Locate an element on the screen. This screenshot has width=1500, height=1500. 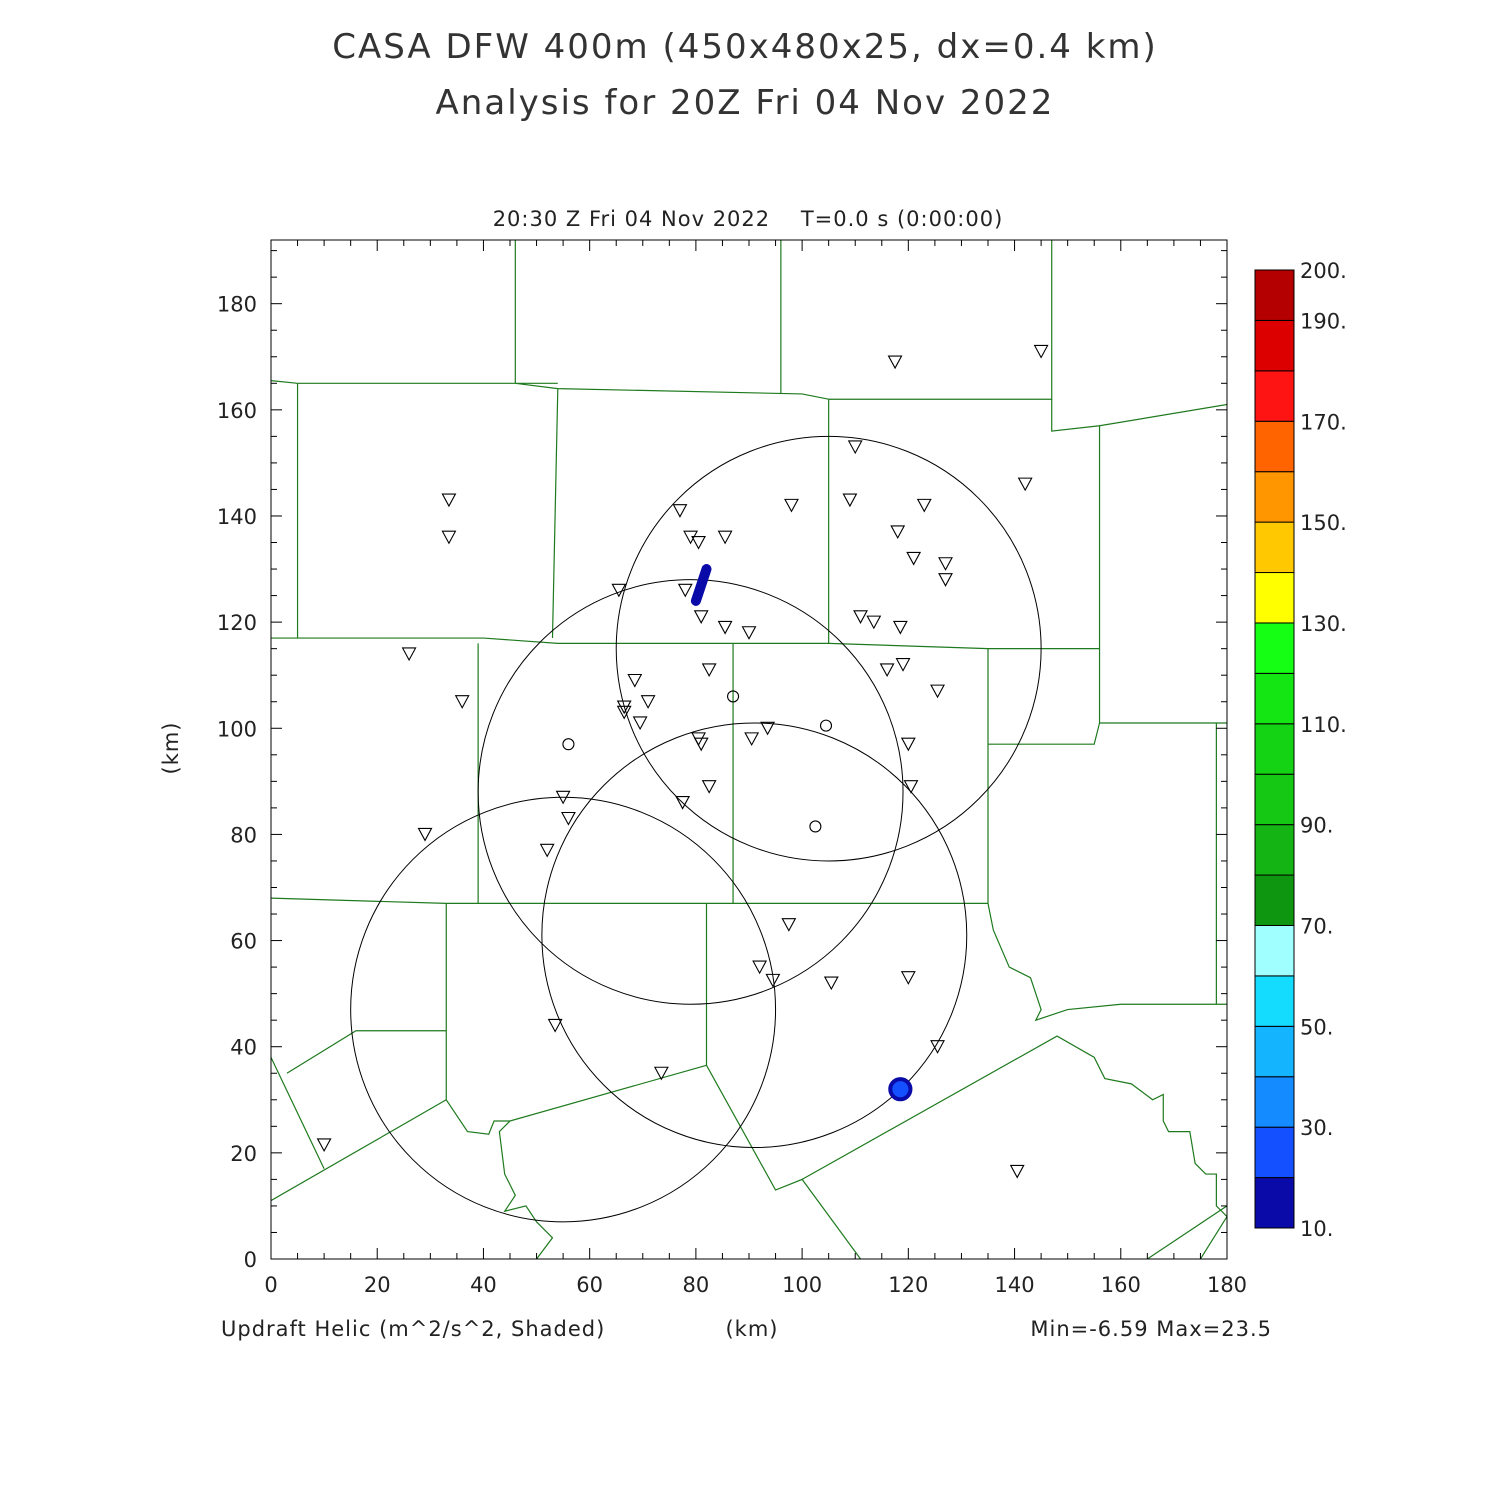
updraft-cells-layer is located at coordinates (801, 833).